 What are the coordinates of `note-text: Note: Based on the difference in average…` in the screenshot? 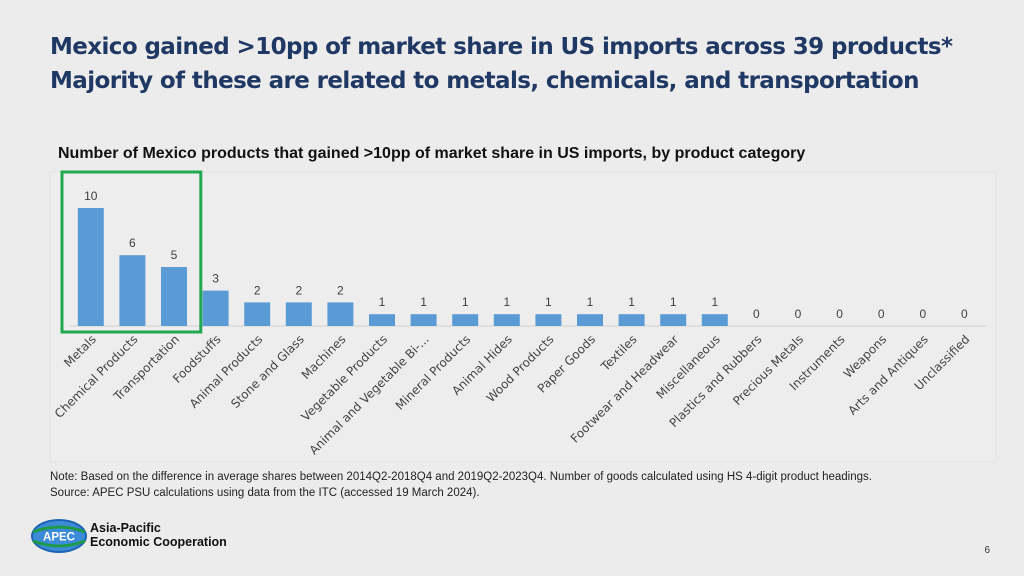 It's located at (461, 477).